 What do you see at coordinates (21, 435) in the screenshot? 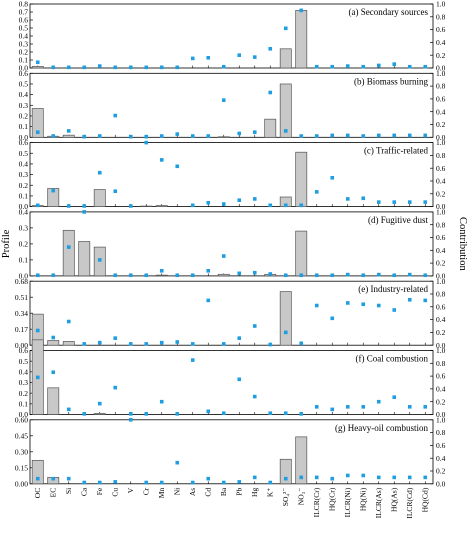
I see `left-tick-label: 0.45` at bounding box center [21, 435].